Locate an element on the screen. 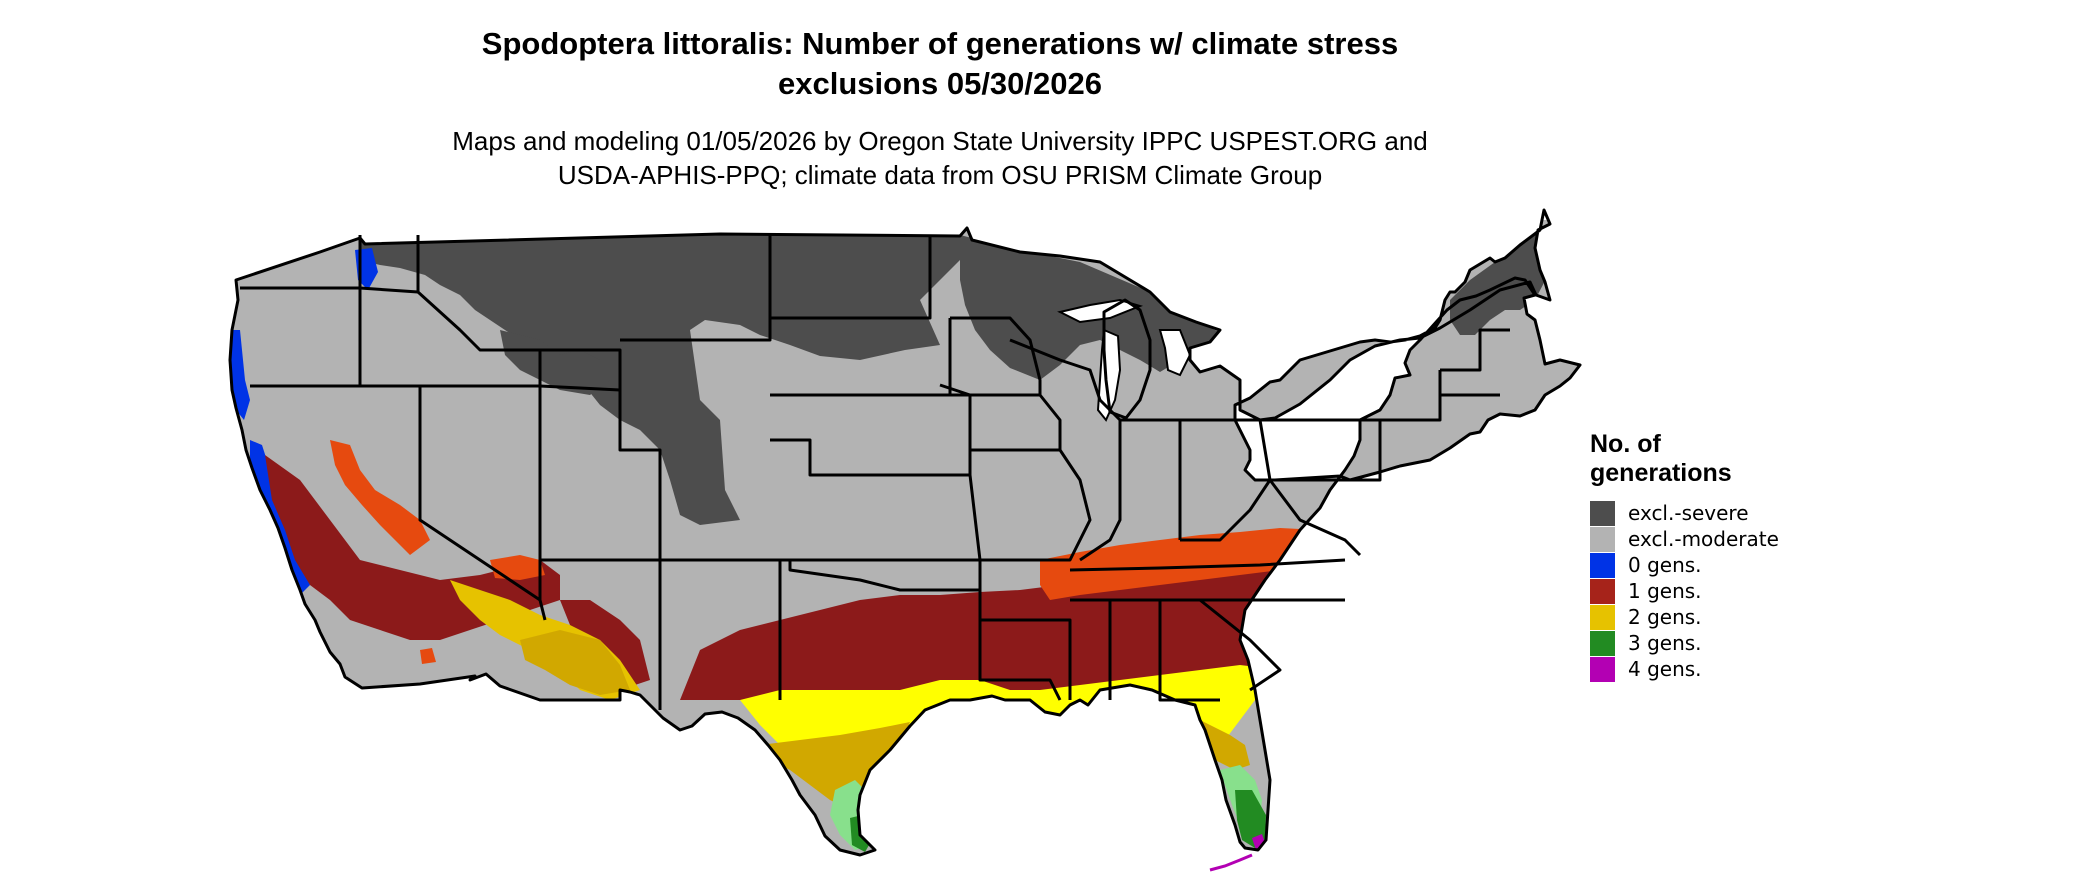  legend-item: 3 gens. is located at coordinates (1690, 643).